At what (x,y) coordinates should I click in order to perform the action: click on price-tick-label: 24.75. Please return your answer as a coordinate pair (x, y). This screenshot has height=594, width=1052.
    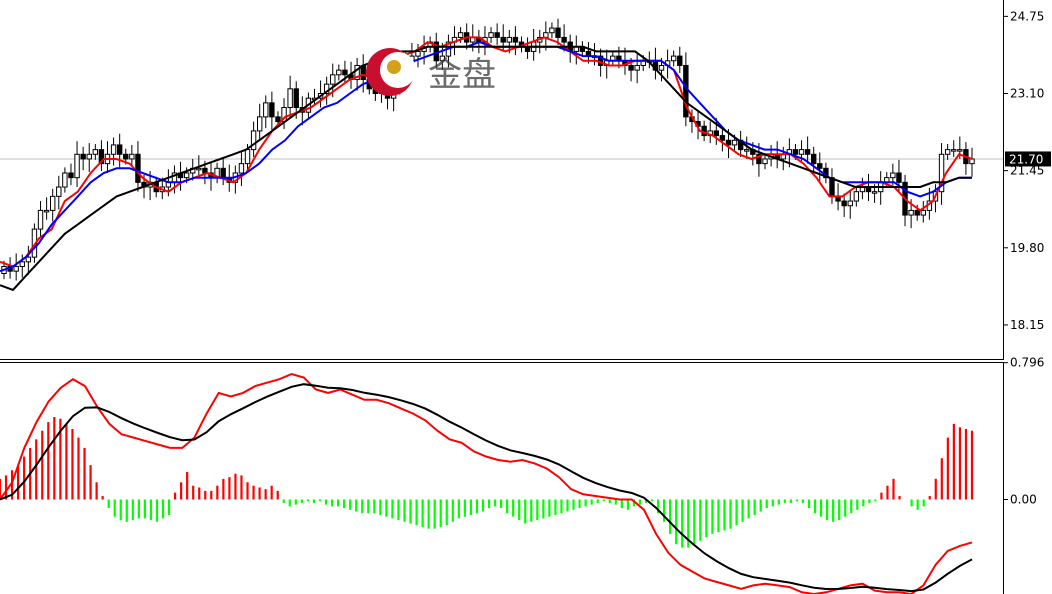
    Looking at the image, I should click on (1027, 16).